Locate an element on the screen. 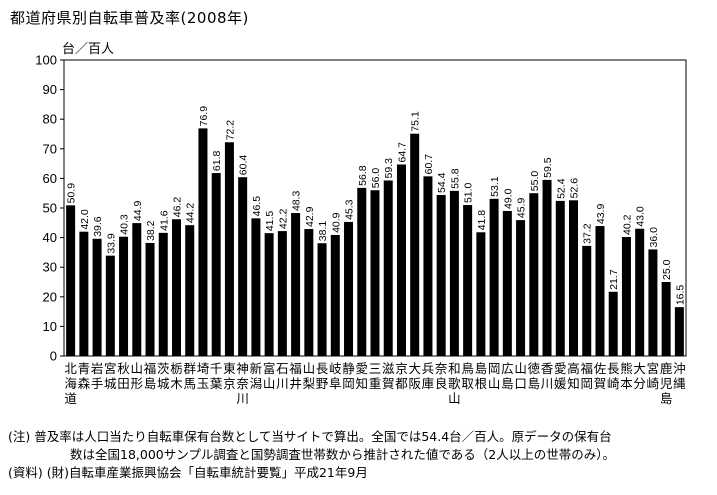 The image size is (717, 495). category-label: 岡山 is located at coordinates (494, 376).